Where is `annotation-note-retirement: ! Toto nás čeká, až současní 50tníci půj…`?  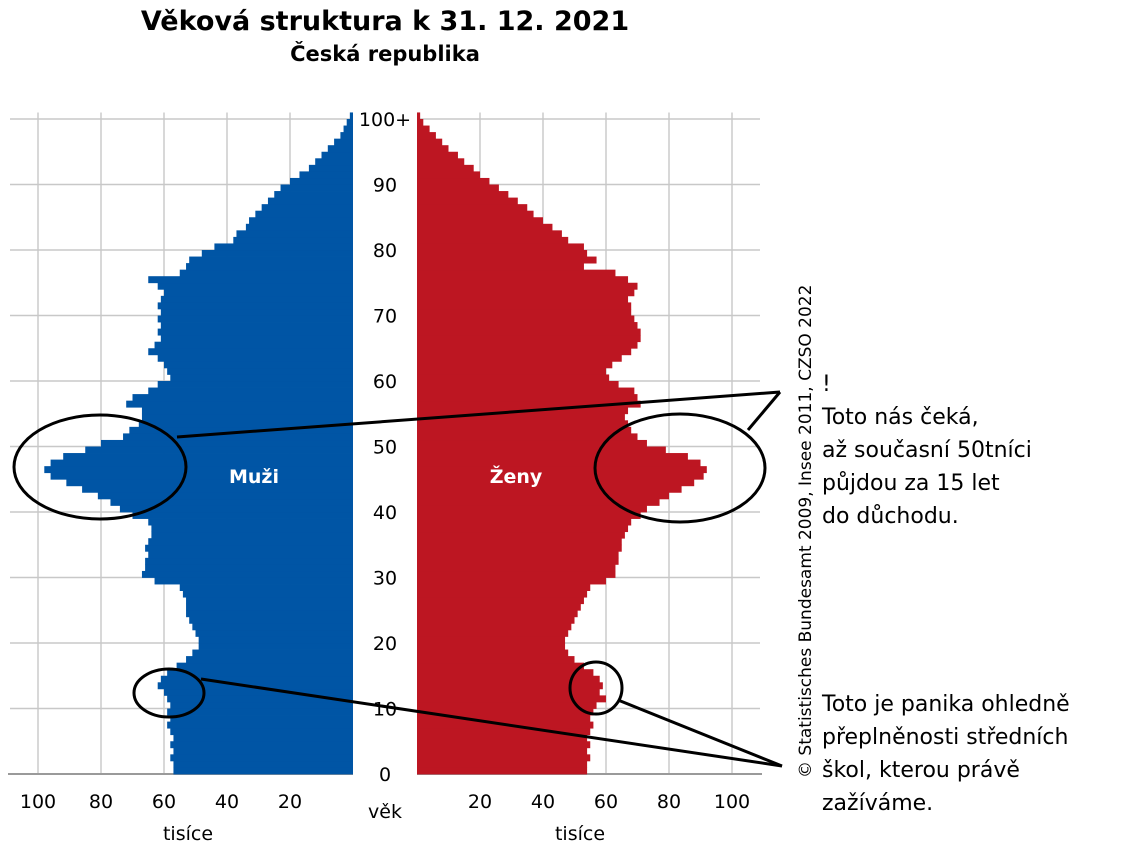
annotation-note-retirement: ! Toto nás čeká, až současní 50tníci půj… is located at coordinates (927, 450).